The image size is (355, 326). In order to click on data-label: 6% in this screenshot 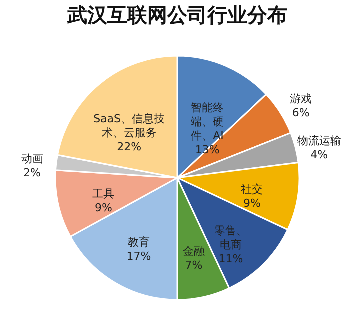, I will do `click(301, 113)`.